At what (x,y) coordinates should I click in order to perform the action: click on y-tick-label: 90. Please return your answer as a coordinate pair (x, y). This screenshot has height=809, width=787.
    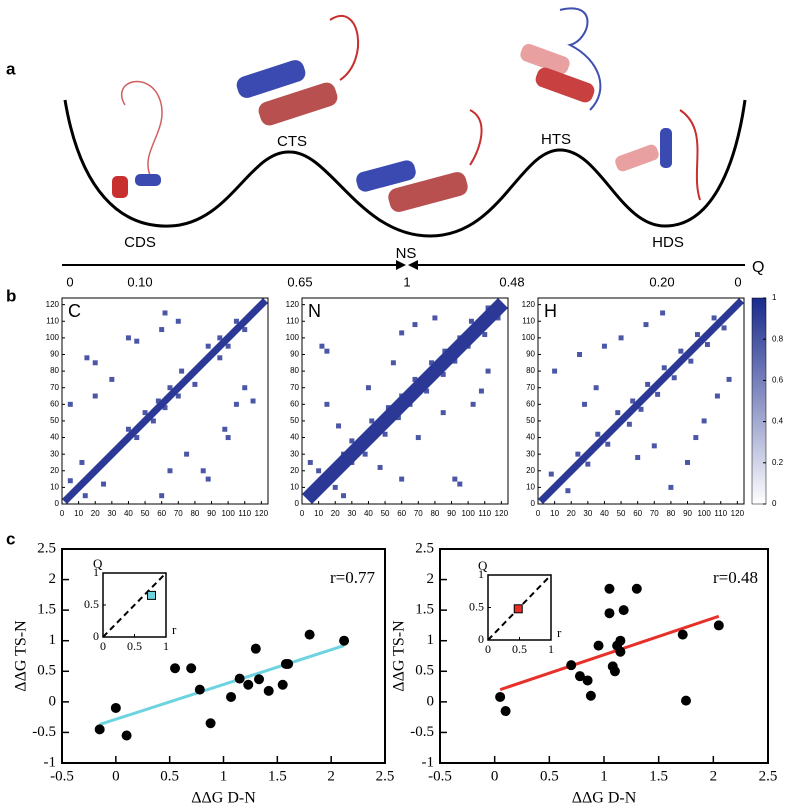
    Looking at the image, I should click on (294, 354).